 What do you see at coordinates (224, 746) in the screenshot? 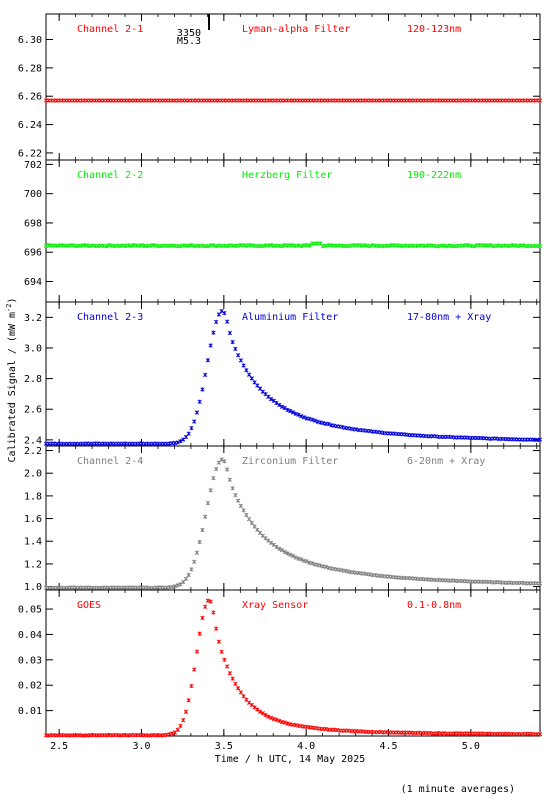
I see `x-tick-label: 3.5` at bounding box center [224, 746].